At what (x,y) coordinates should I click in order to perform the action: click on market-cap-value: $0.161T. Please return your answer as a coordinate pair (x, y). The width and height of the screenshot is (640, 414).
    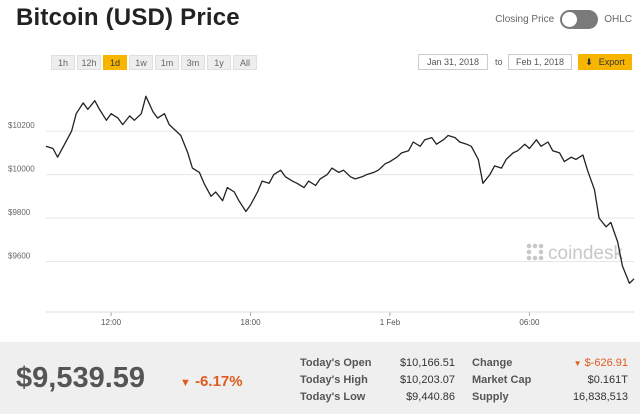
    Looking at the image, I should click on (607, 380).